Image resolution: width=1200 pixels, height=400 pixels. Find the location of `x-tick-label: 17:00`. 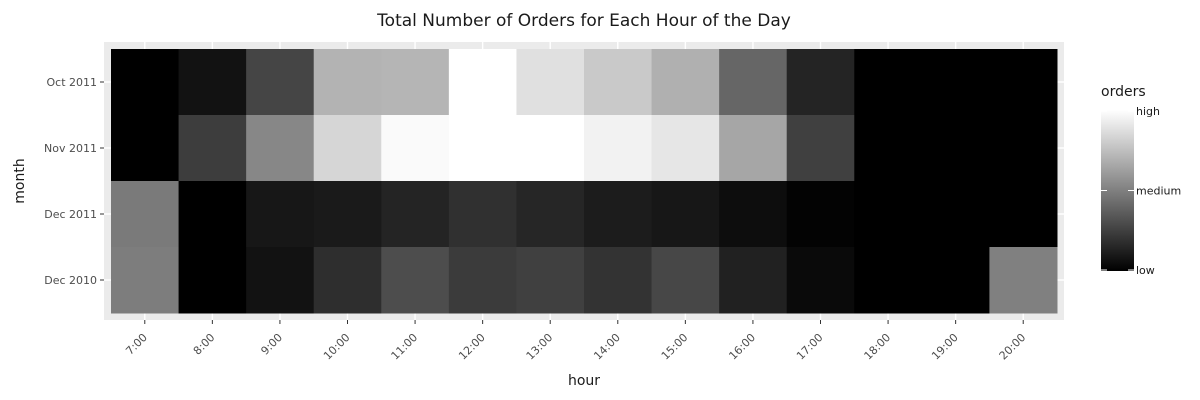

x-tick-label: 17:00 is located at coordinates (810, 347).